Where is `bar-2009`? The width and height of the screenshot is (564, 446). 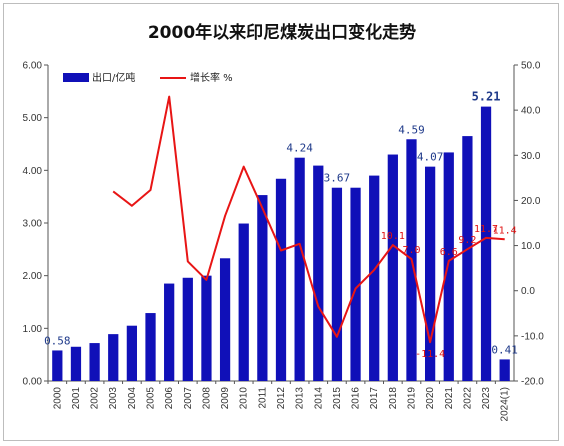 bar-2009 is located at coordinates (225, 319).